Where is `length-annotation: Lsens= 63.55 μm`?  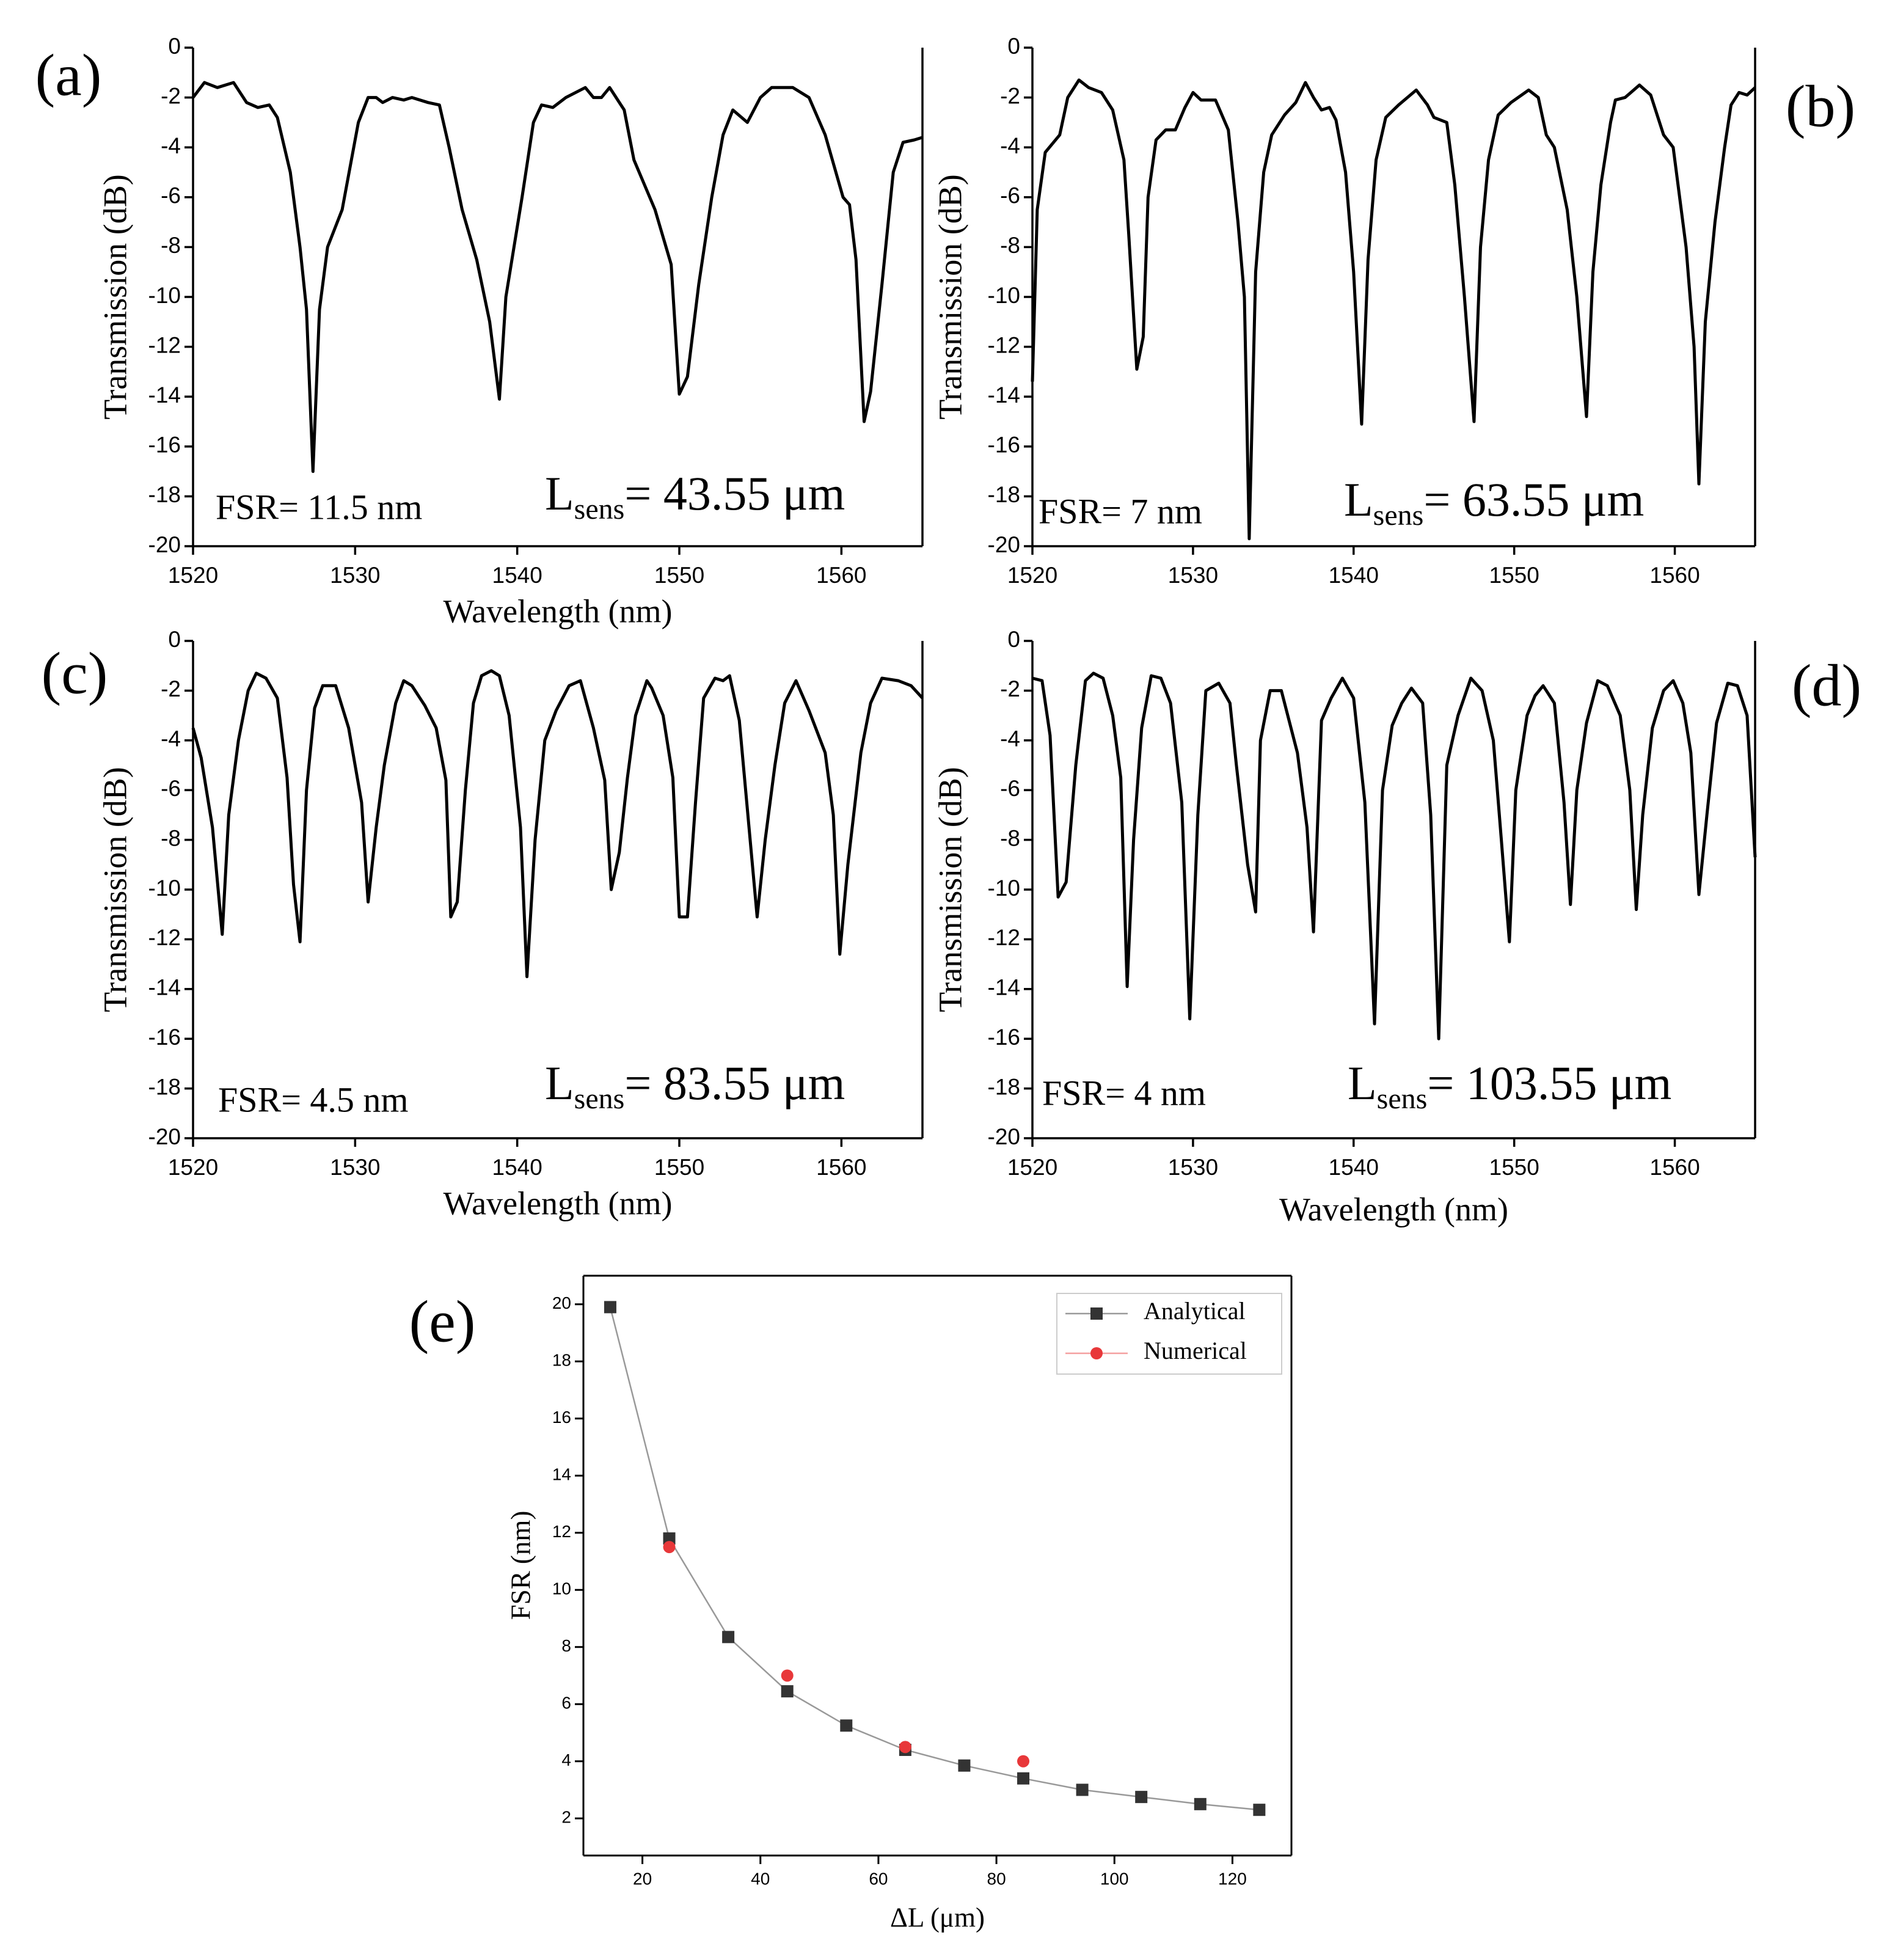 length-annotation: Lsens= 63.55 μm is located at coordinates (1494, 502).